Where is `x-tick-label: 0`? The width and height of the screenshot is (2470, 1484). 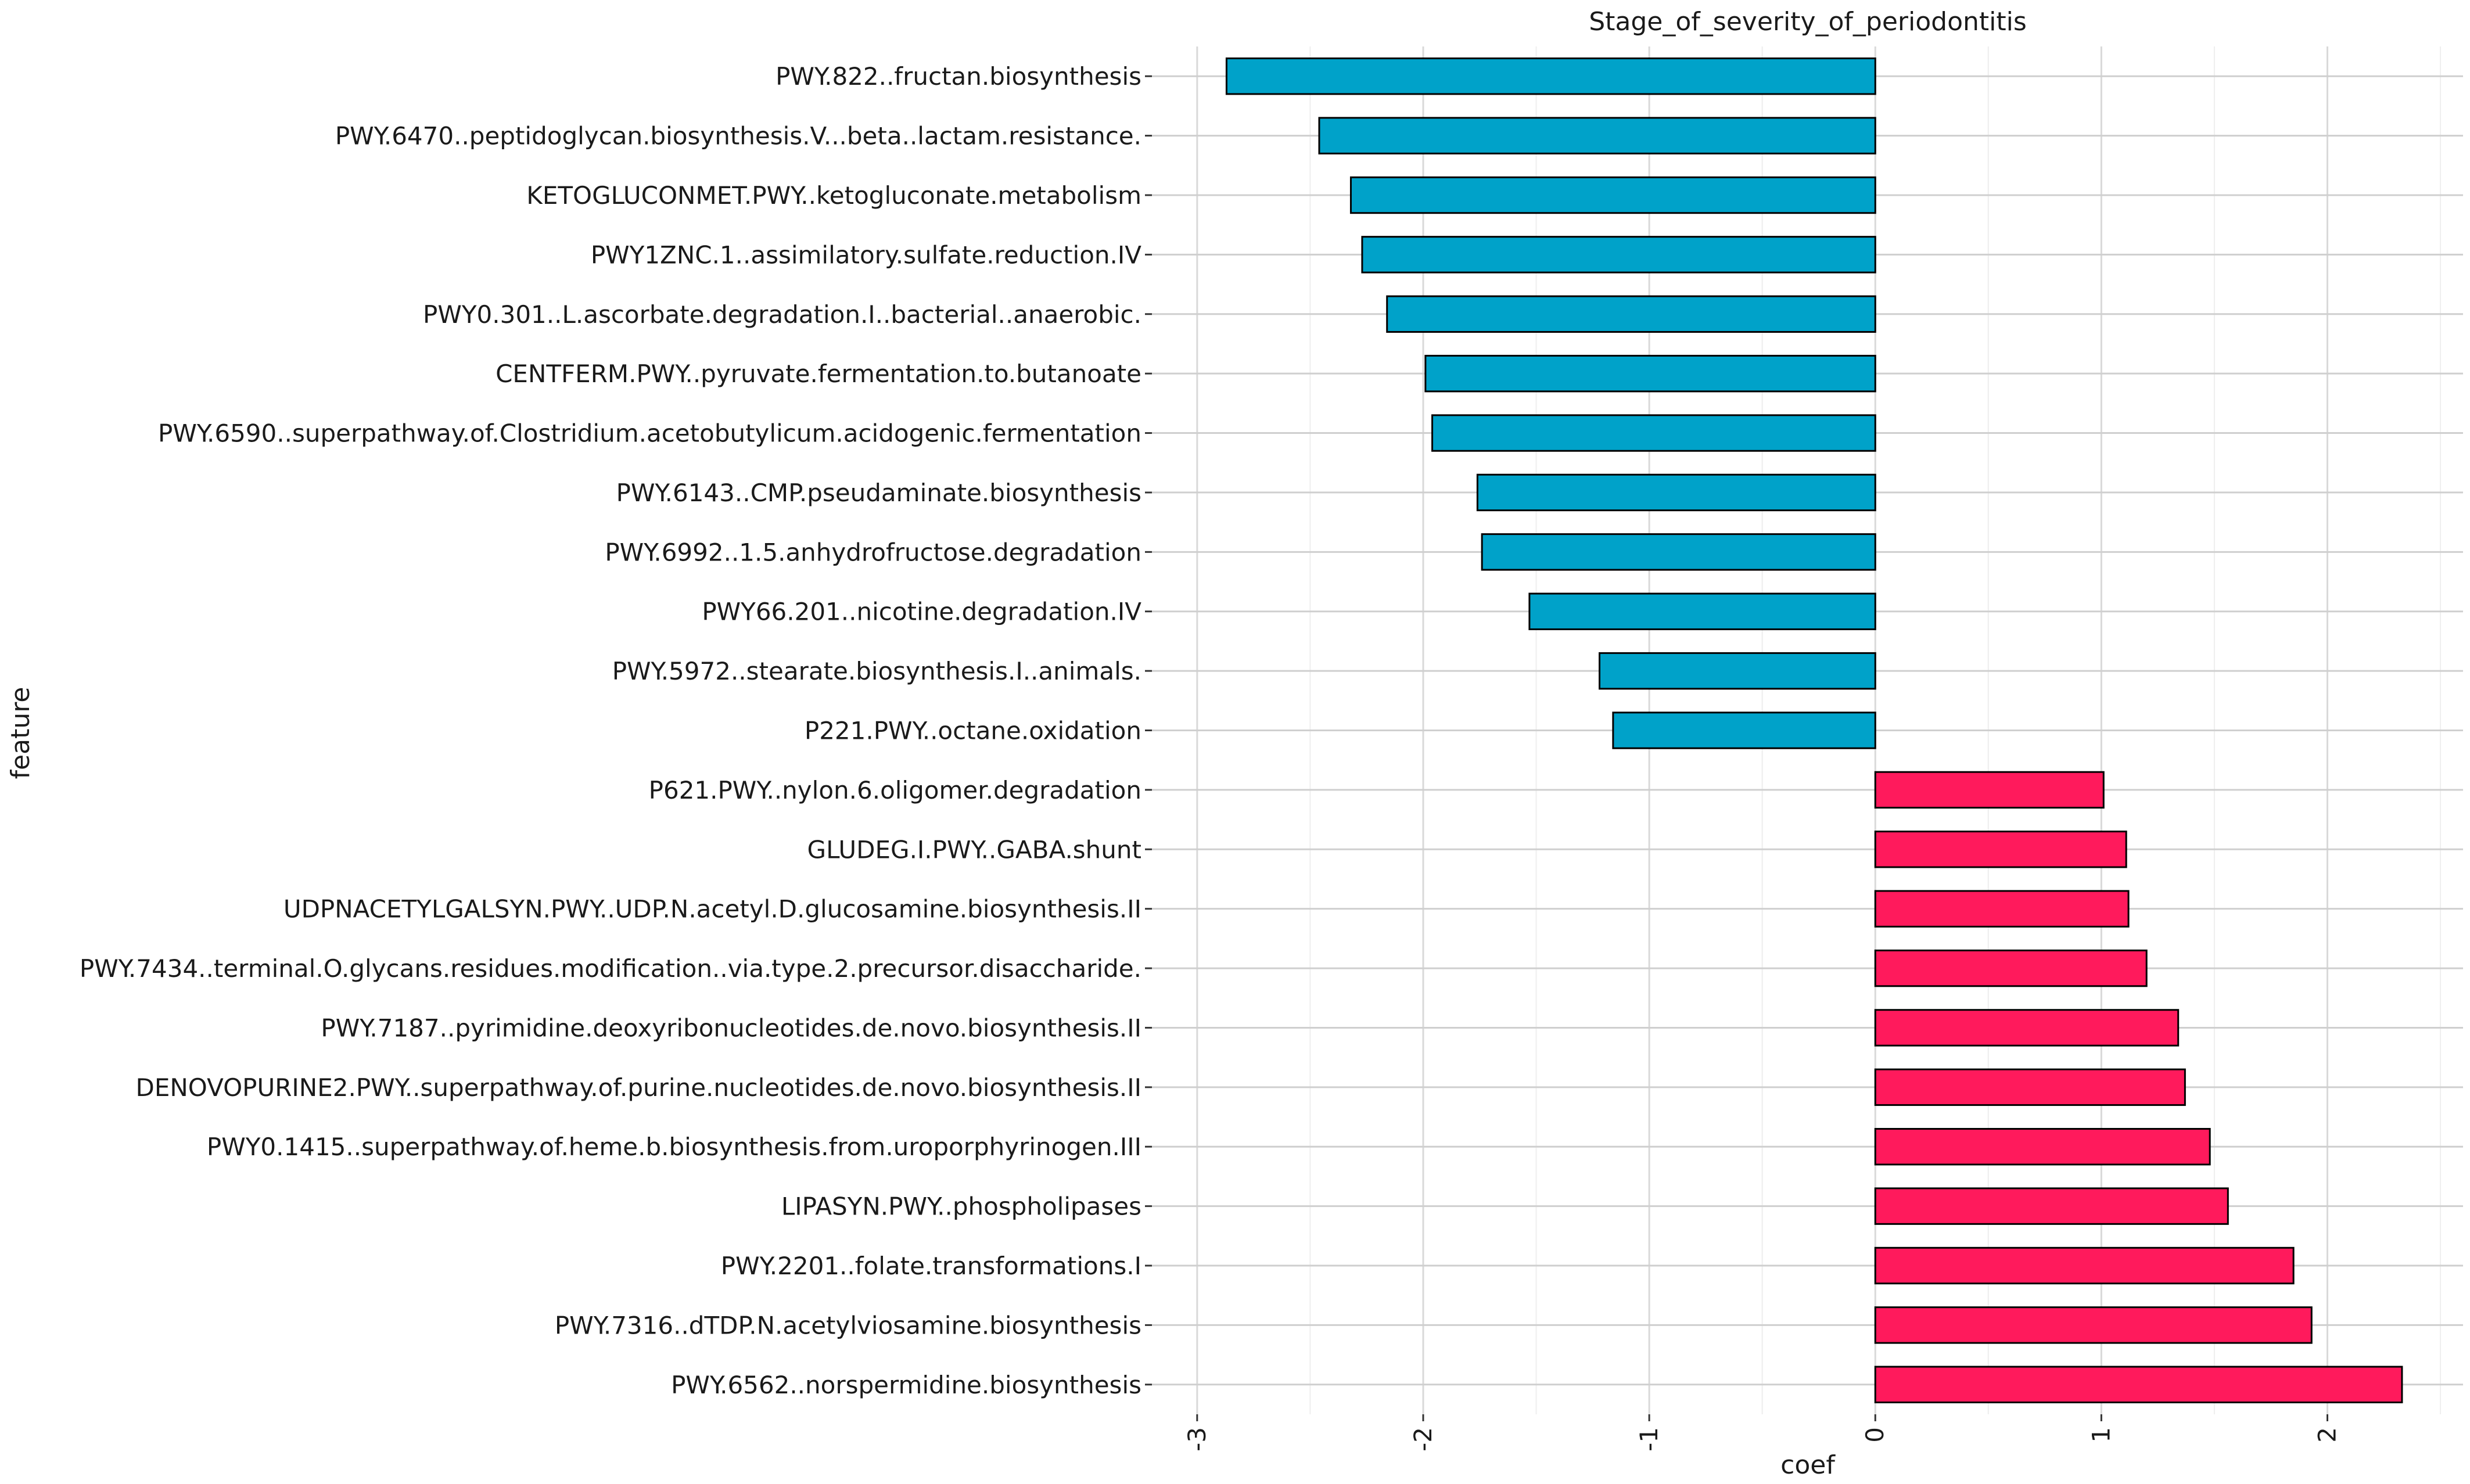
x-tick-label: 0 is located at coordinates (1875, 1435).